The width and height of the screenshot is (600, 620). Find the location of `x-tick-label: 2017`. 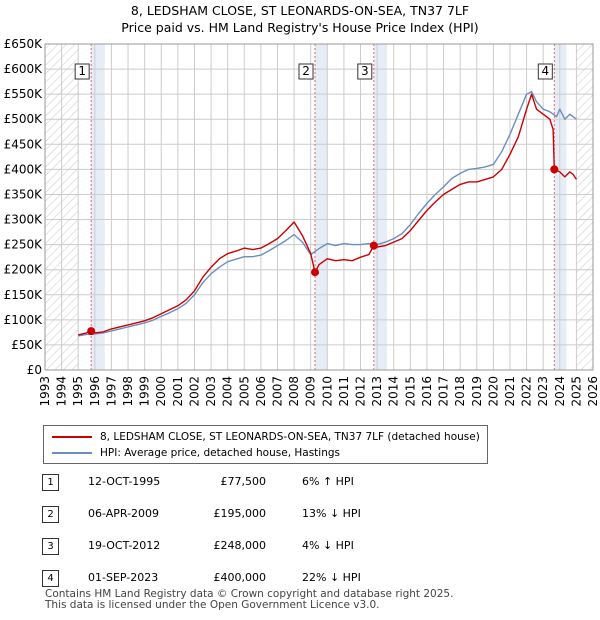

x-tick-label: 2017 is located at coordinates (444, 391).